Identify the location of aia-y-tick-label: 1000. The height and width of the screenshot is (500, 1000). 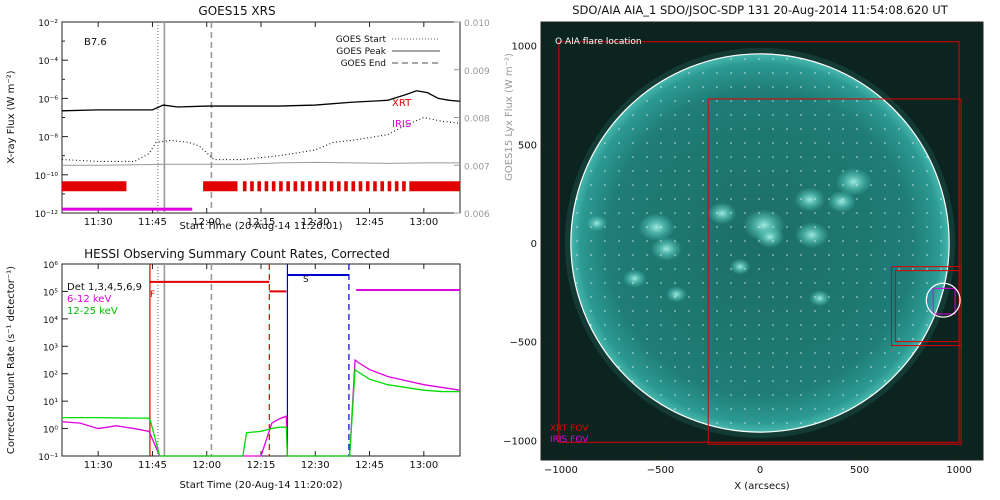
(524, 47).